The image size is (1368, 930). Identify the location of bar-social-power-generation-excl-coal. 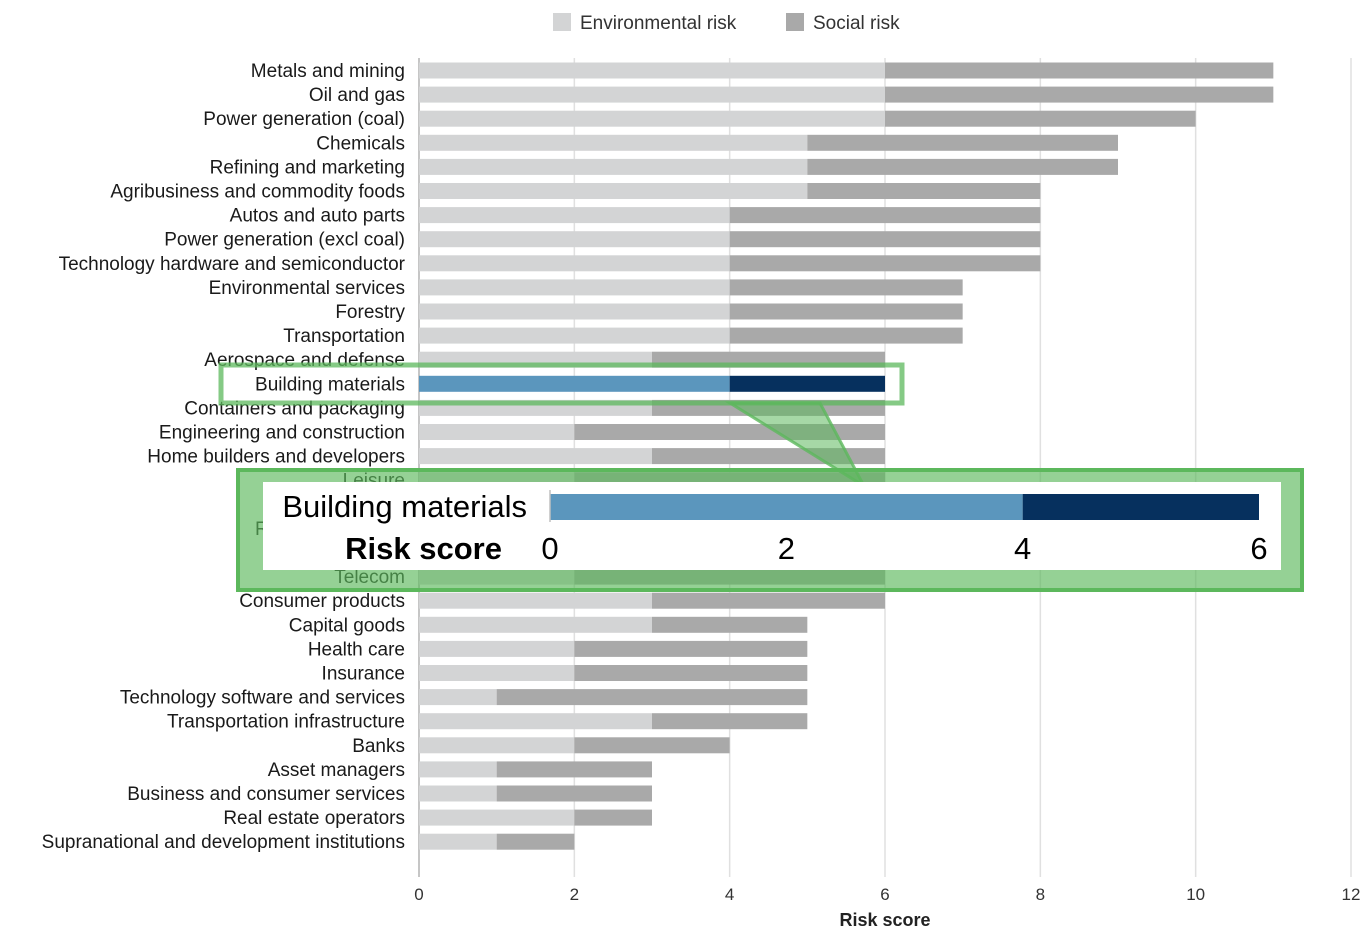
(885, 239).